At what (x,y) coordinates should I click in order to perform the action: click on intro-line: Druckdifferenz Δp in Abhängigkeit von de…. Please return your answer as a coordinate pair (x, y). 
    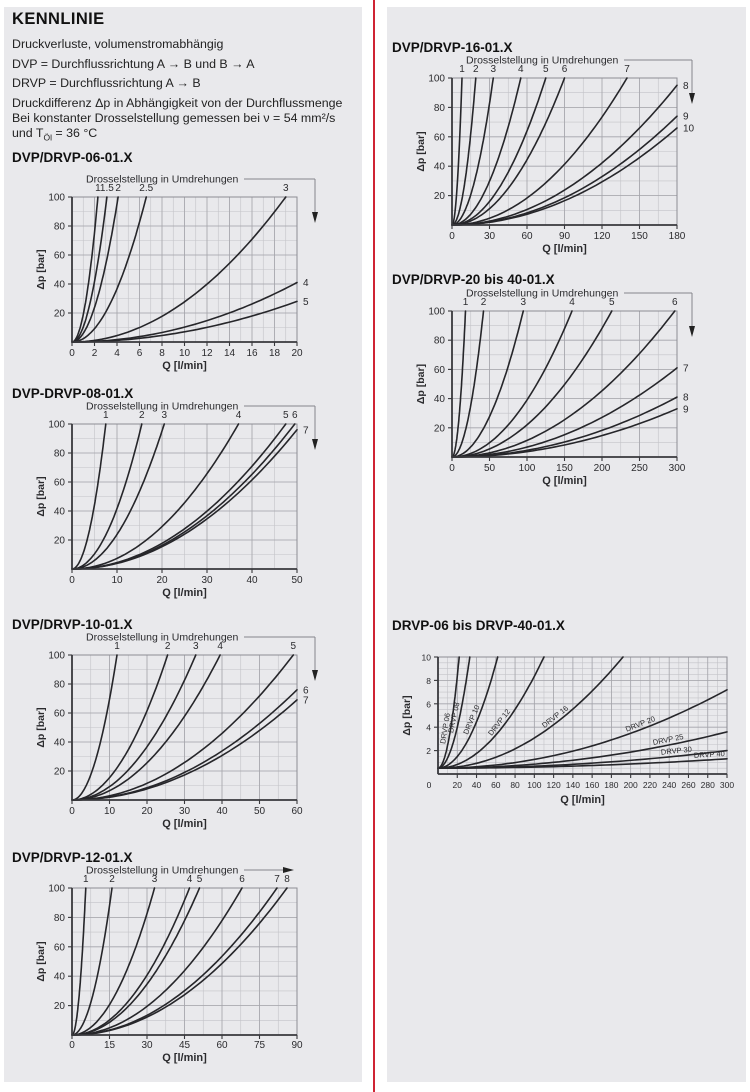
    Looking at the image, I should click on (177, 102).